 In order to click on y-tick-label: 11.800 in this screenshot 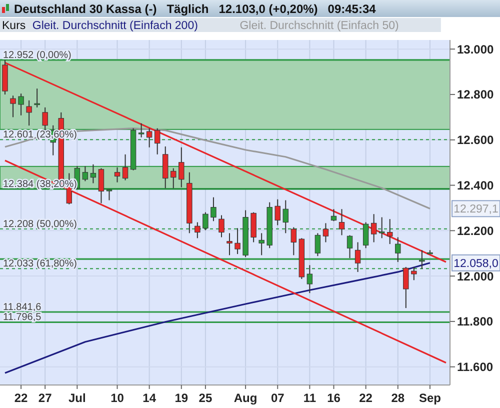, I will do `click(475, 321)`.